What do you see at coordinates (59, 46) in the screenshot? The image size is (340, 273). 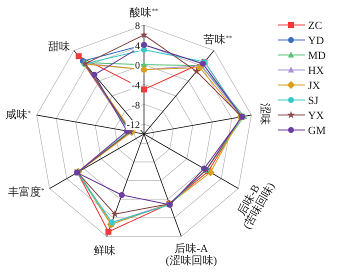 I see `category-label: 甜味` at bounding box center [59, 46].